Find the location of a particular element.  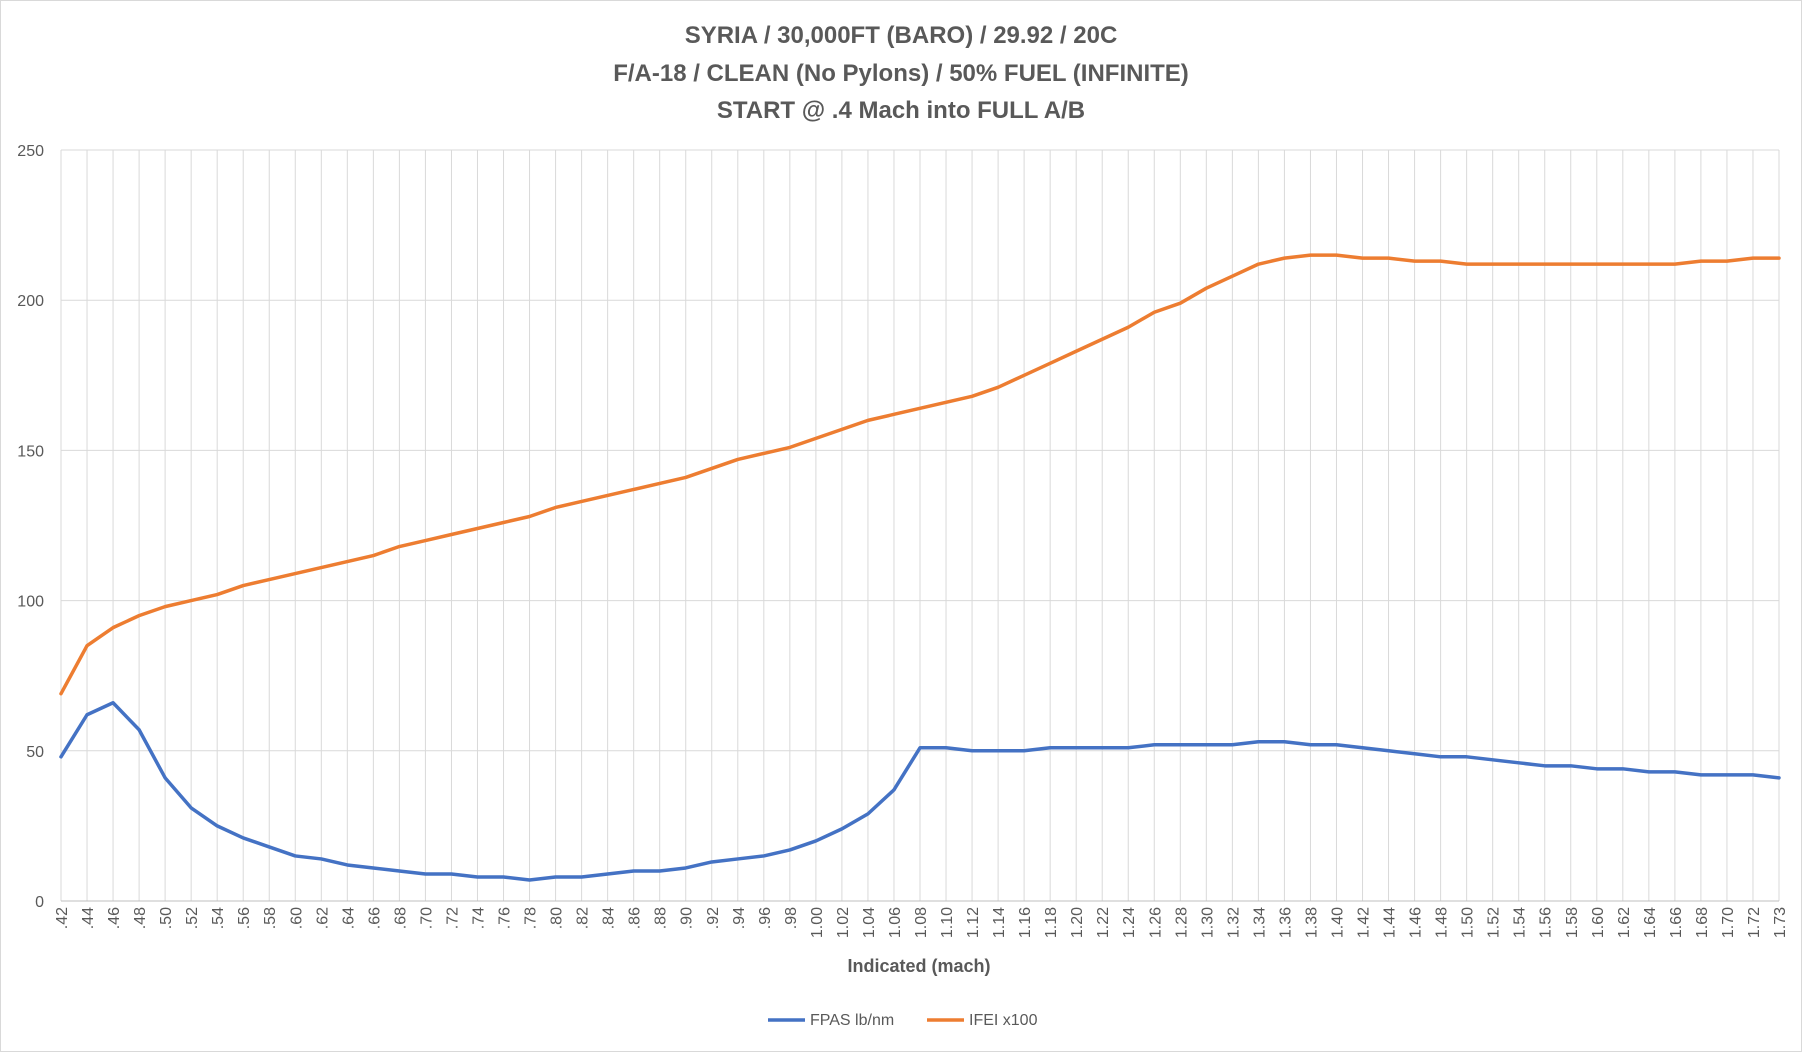

x-tick-label: .56 is located at coordinates (244, 918).